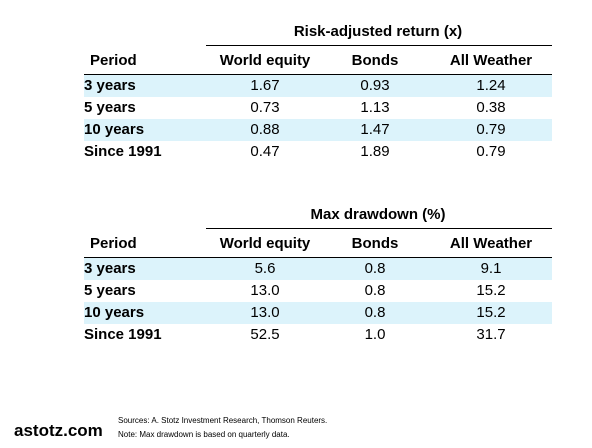  What do you see at coordinates (378, 214) in the screenshot?
I see `max-drawdown-title: Max drawdown (%)` at bounding box center [378, 214].